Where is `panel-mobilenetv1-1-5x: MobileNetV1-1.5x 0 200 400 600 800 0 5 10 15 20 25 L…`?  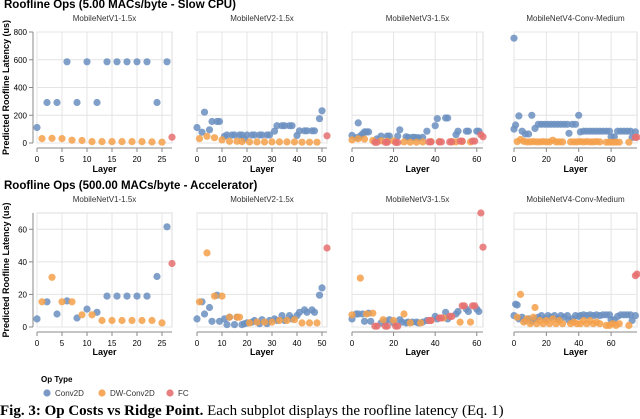
panel-mobilenetv1-1-5x: MobileNetV1-1.5x 0 200 400 600 800 0 5 10 15 20 25 L… is located at coordinates (95, 94).